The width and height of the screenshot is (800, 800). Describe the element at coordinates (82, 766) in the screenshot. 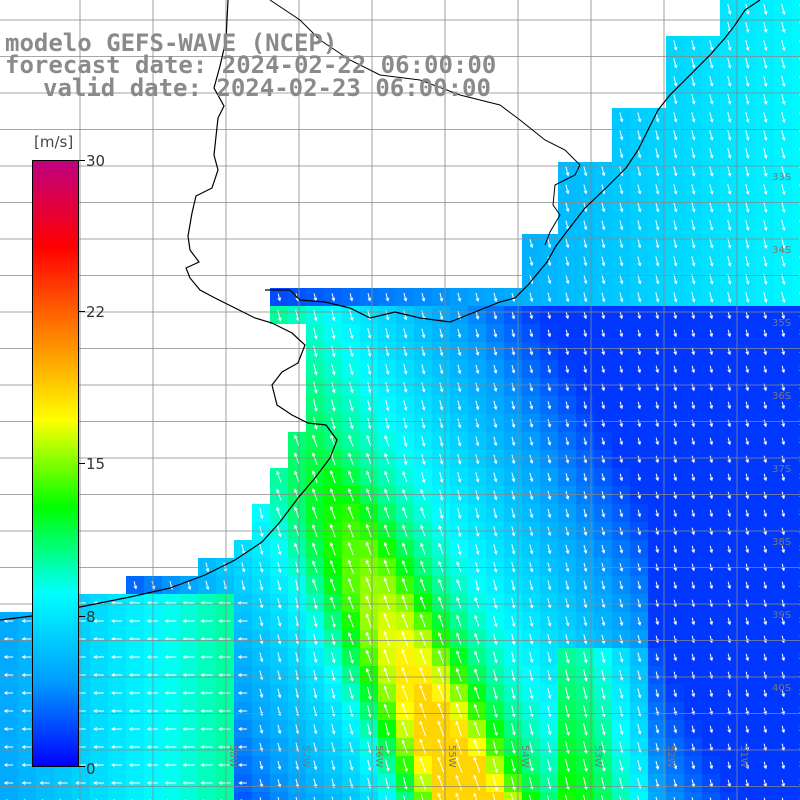

I see `colorbar-tickmark` at that location.